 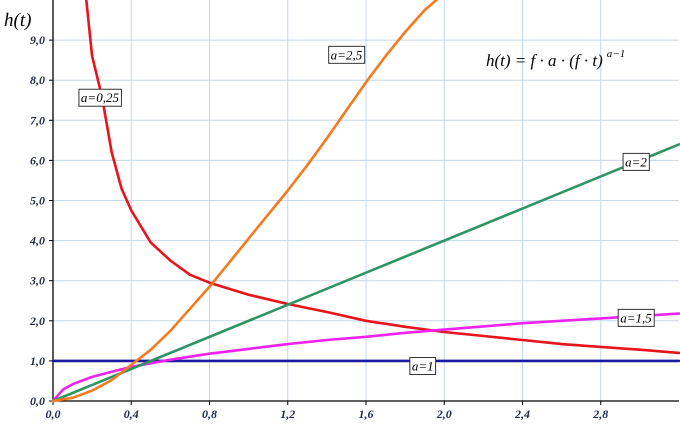 What do you see at coordinates (37, 401) in the screenshot?
I see `y-tick-label: 0,0` at bounding box center [37, 401].